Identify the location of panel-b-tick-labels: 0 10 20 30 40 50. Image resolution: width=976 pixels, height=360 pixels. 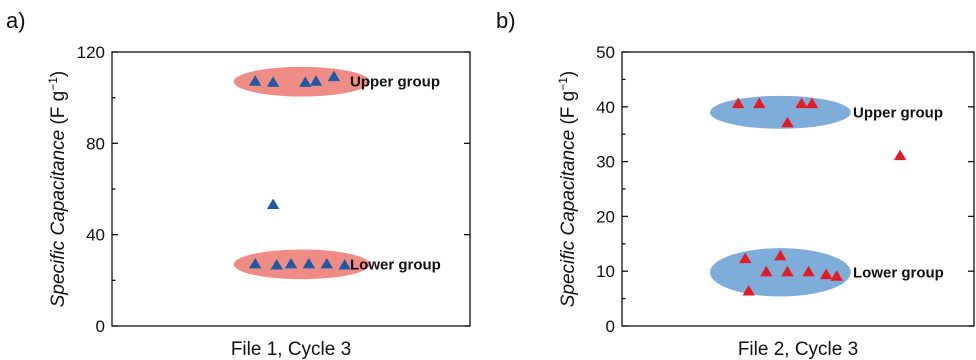
(605, 189).